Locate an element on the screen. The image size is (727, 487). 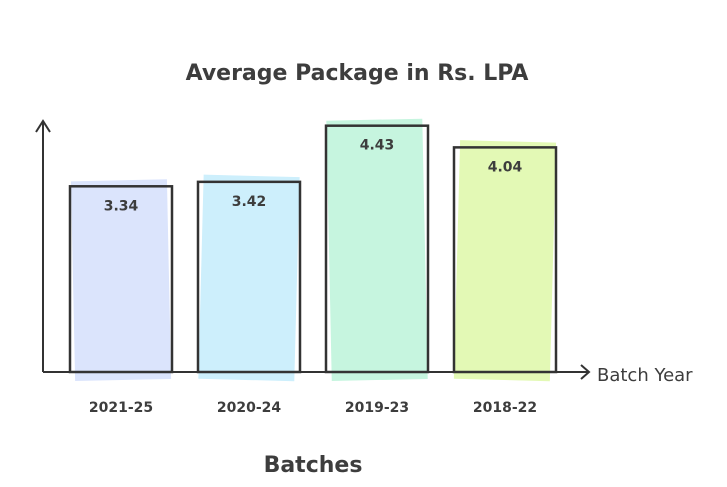
bar-2019-23: 4.43 is located at coordinates (377, 249).